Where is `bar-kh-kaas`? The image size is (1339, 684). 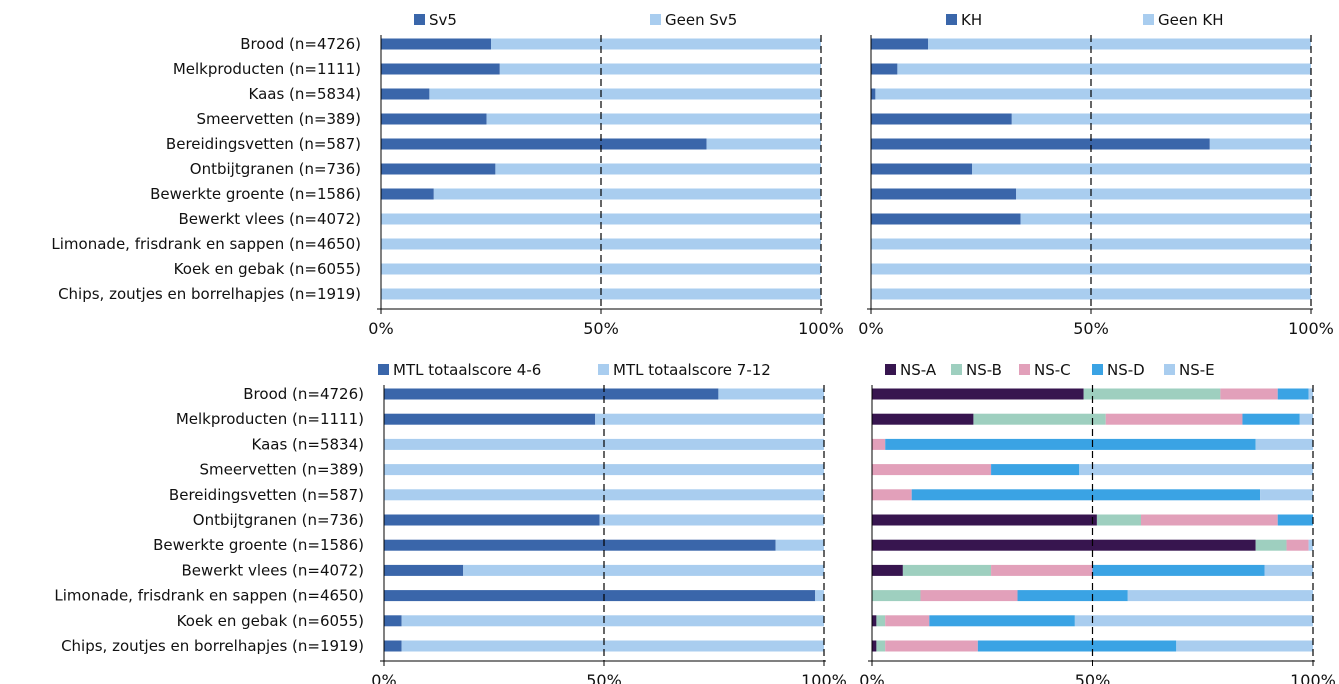 bar-kh-kaas is located at coordinates (873, 94).